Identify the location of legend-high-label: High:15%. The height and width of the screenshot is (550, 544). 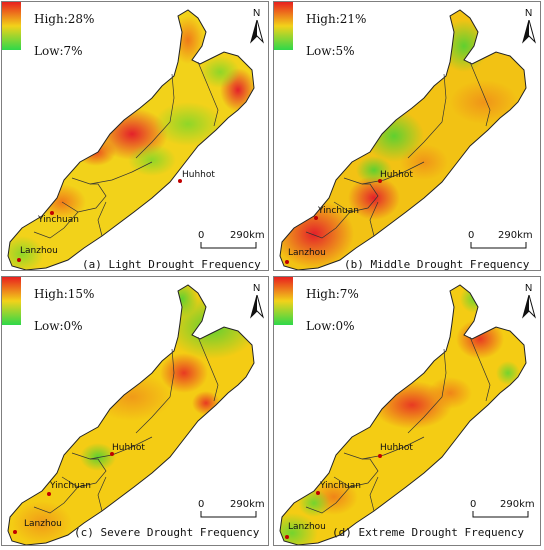
(64, 294).